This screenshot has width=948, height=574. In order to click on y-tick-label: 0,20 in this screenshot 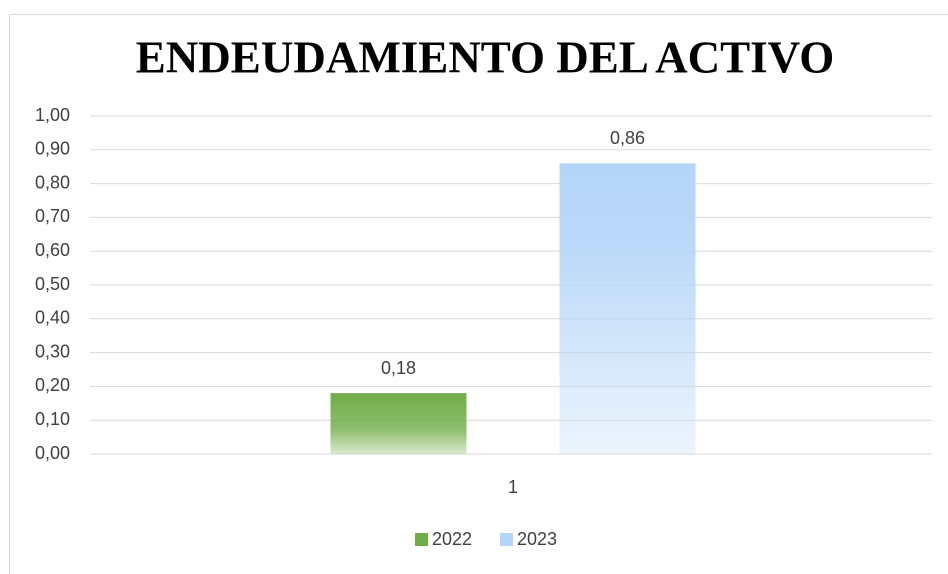, I will do `click(52, 385)`.